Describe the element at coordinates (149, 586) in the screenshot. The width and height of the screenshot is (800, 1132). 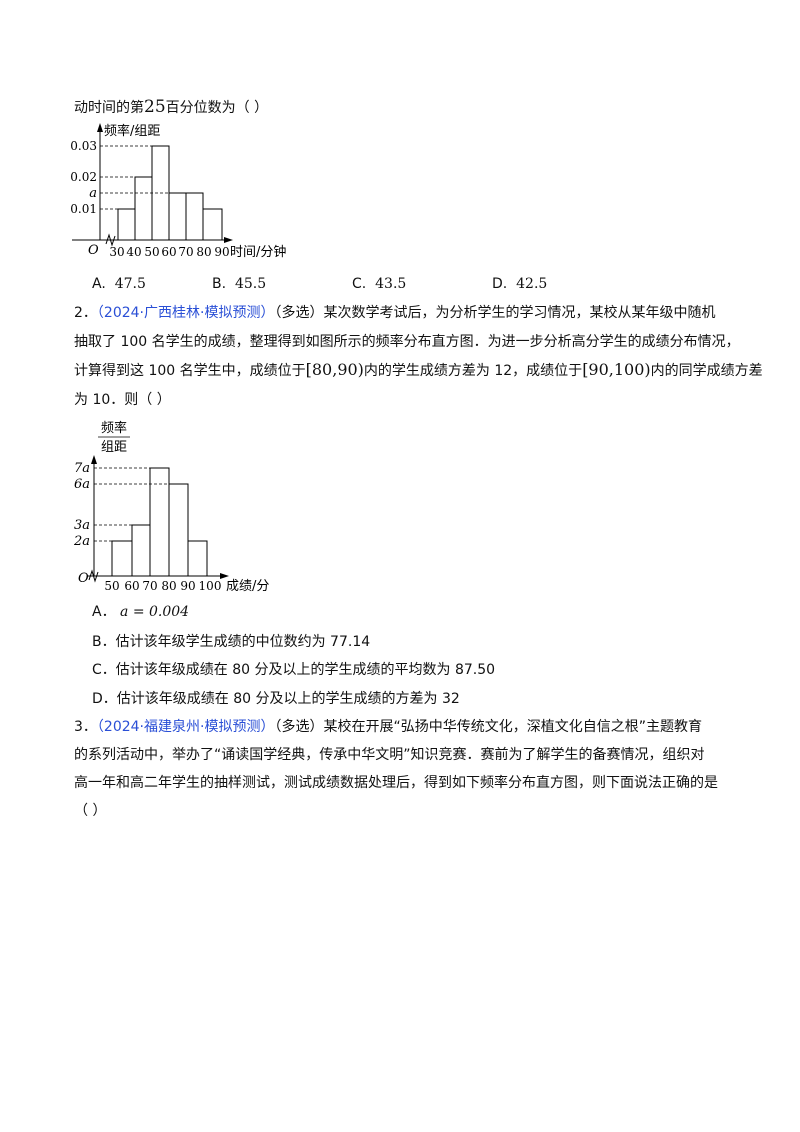
I see `chart2-xtick-70: 70` at that location.